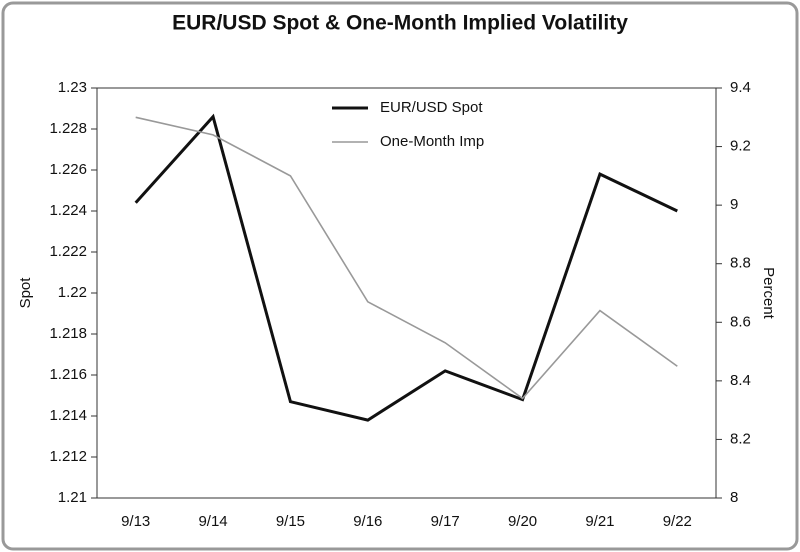 This screenshot has width=800, height=552. Describe the element at coordinates (135, 521) in the screenshot. I see `x-tick-label: 9/13` at that location.